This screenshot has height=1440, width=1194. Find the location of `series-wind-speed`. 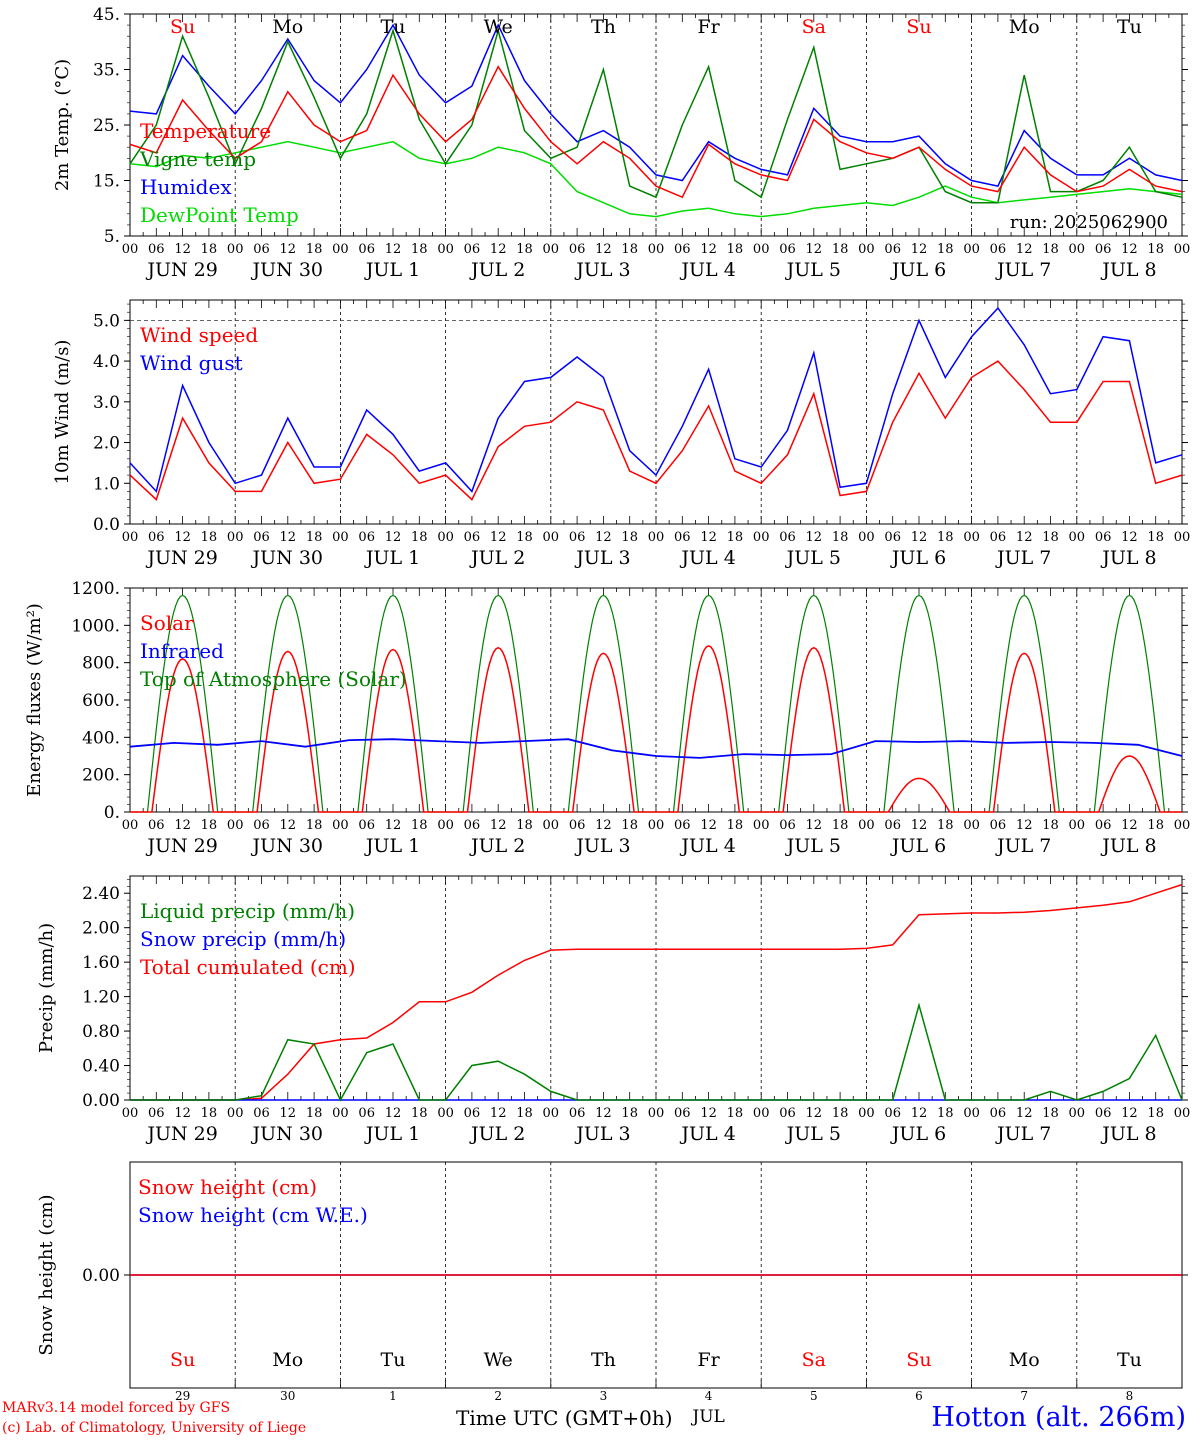

series-wind-speed is located at coordinates (656, 430).